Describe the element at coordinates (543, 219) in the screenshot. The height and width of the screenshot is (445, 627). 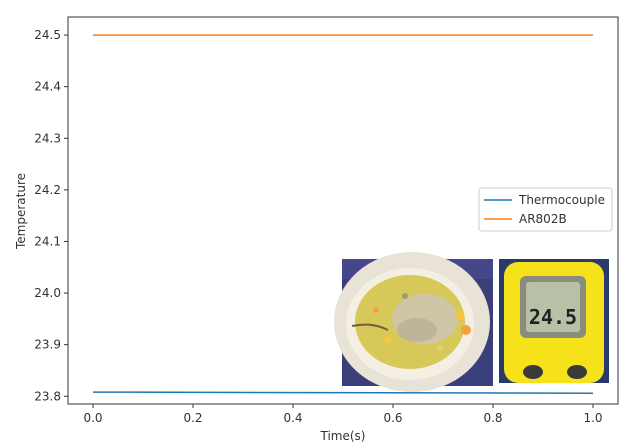
I see `legend-entry-1: AR802B` at that location.